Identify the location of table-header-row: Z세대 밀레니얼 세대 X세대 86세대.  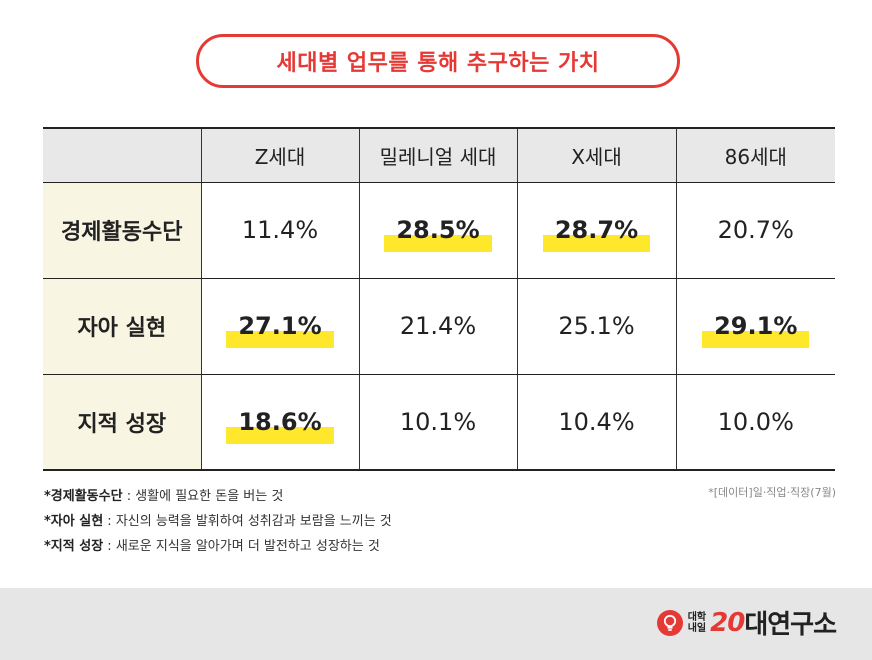
(439, 155).